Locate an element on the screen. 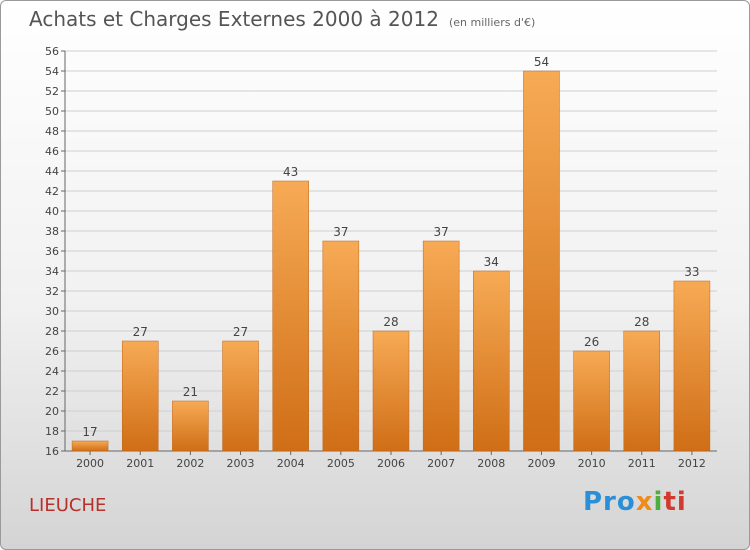 The height and width of the screenshot is (550, 750). y-tick-label: 22 is located at coordinates (52, 391).